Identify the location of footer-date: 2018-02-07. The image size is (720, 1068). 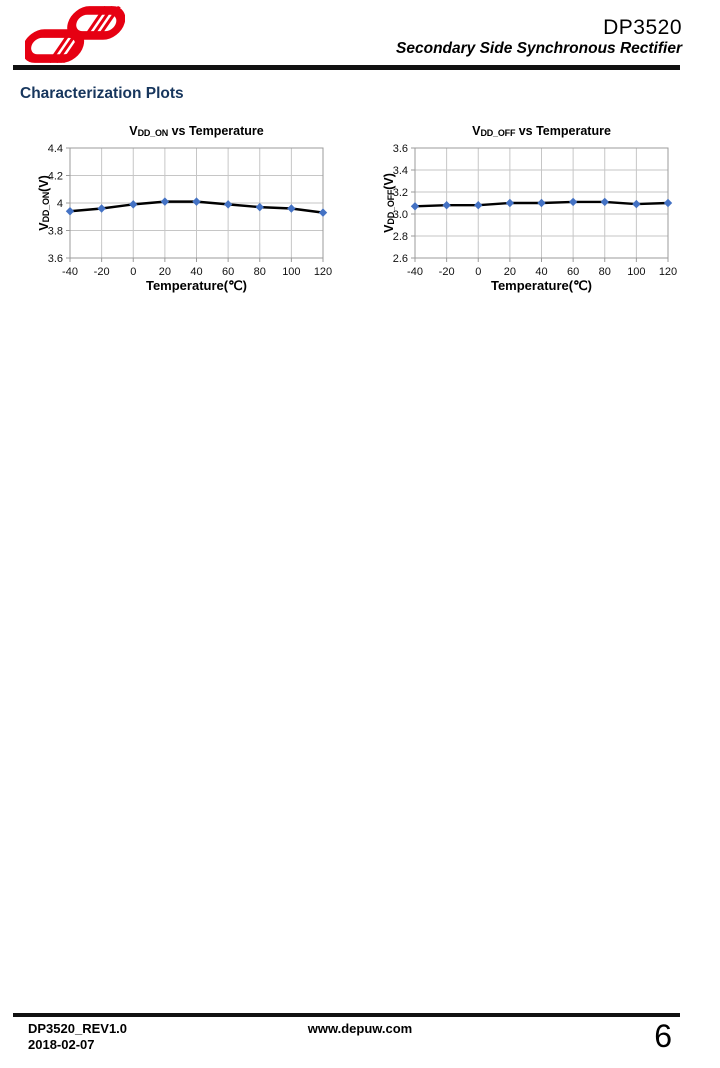
(61, 1044).